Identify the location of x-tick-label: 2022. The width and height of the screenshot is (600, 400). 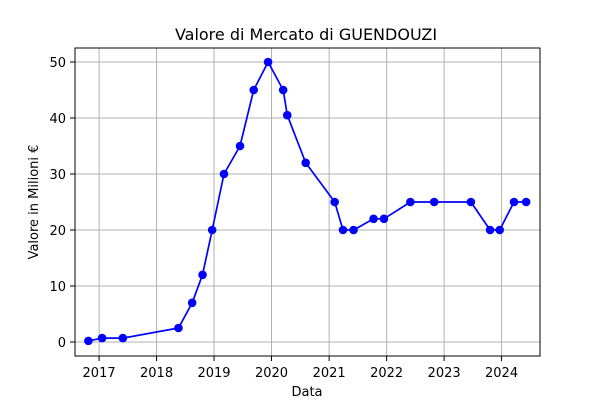
(386, 373).